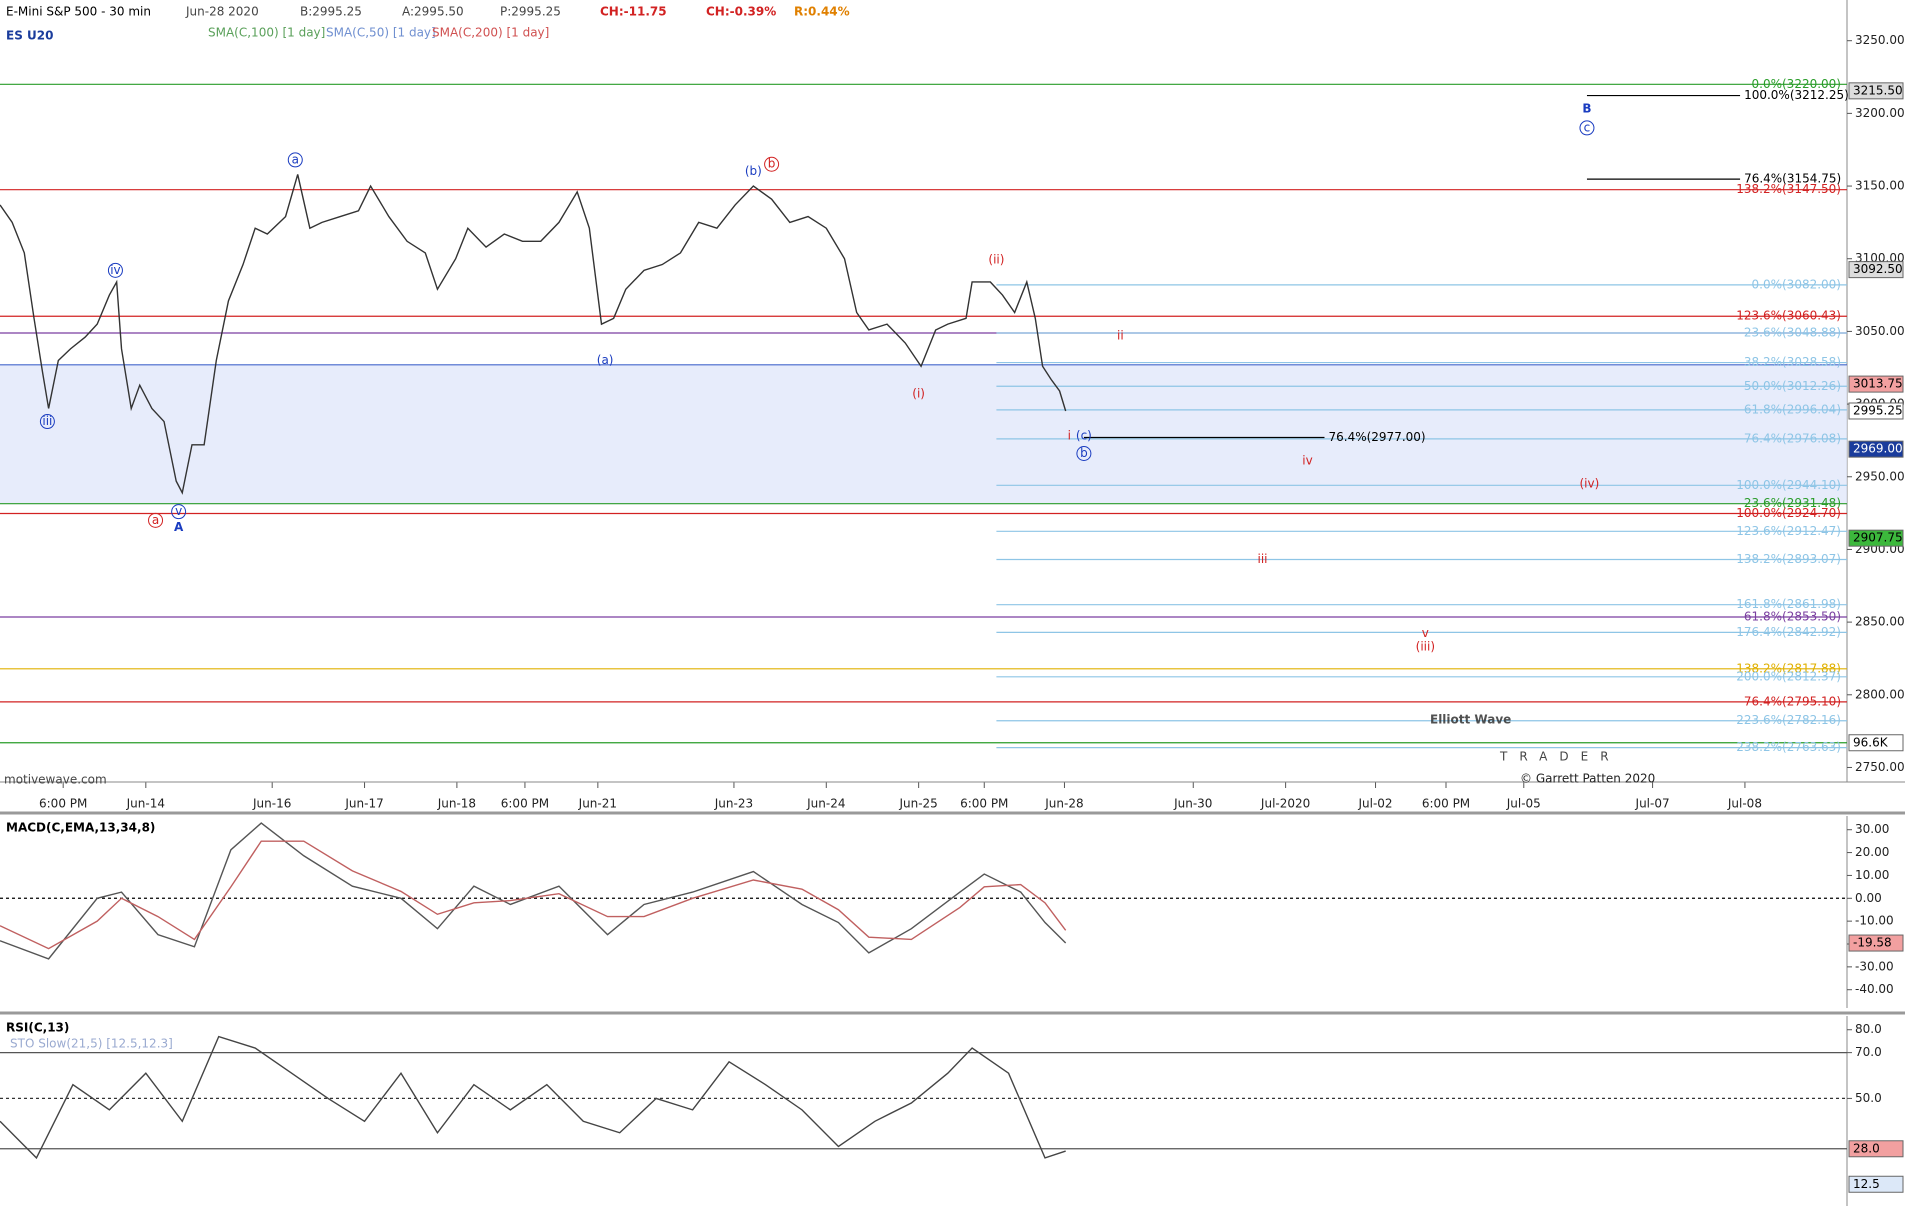  Describe the element at coordinates (1871, 742) in the screenshot. I see `price-tag-label: 96.6K` at that location.